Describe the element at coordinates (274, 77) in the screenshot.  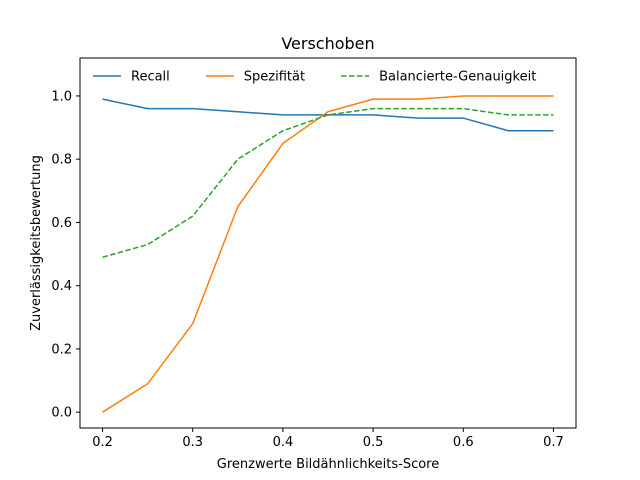
I see `legend-label-1: Spezifität` at that location.